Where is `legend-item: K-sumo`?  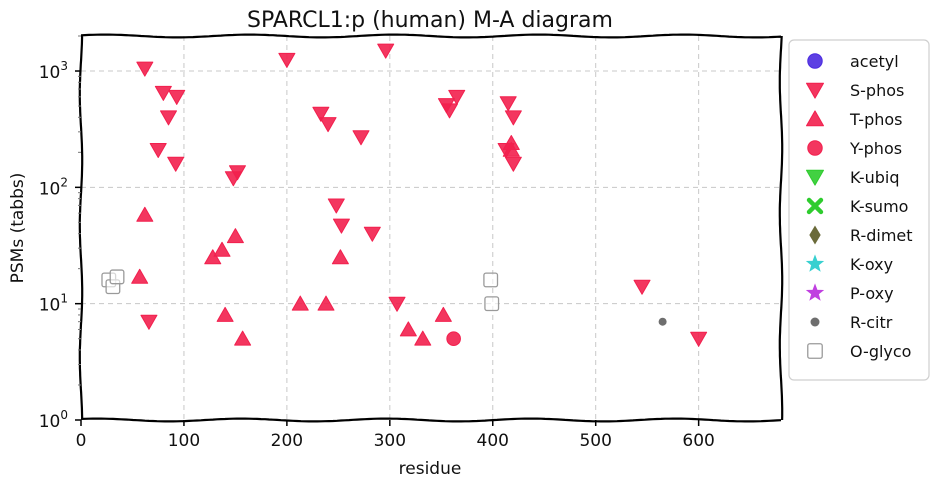 legend-item: K-sumo is located at coordinates (857, 206).